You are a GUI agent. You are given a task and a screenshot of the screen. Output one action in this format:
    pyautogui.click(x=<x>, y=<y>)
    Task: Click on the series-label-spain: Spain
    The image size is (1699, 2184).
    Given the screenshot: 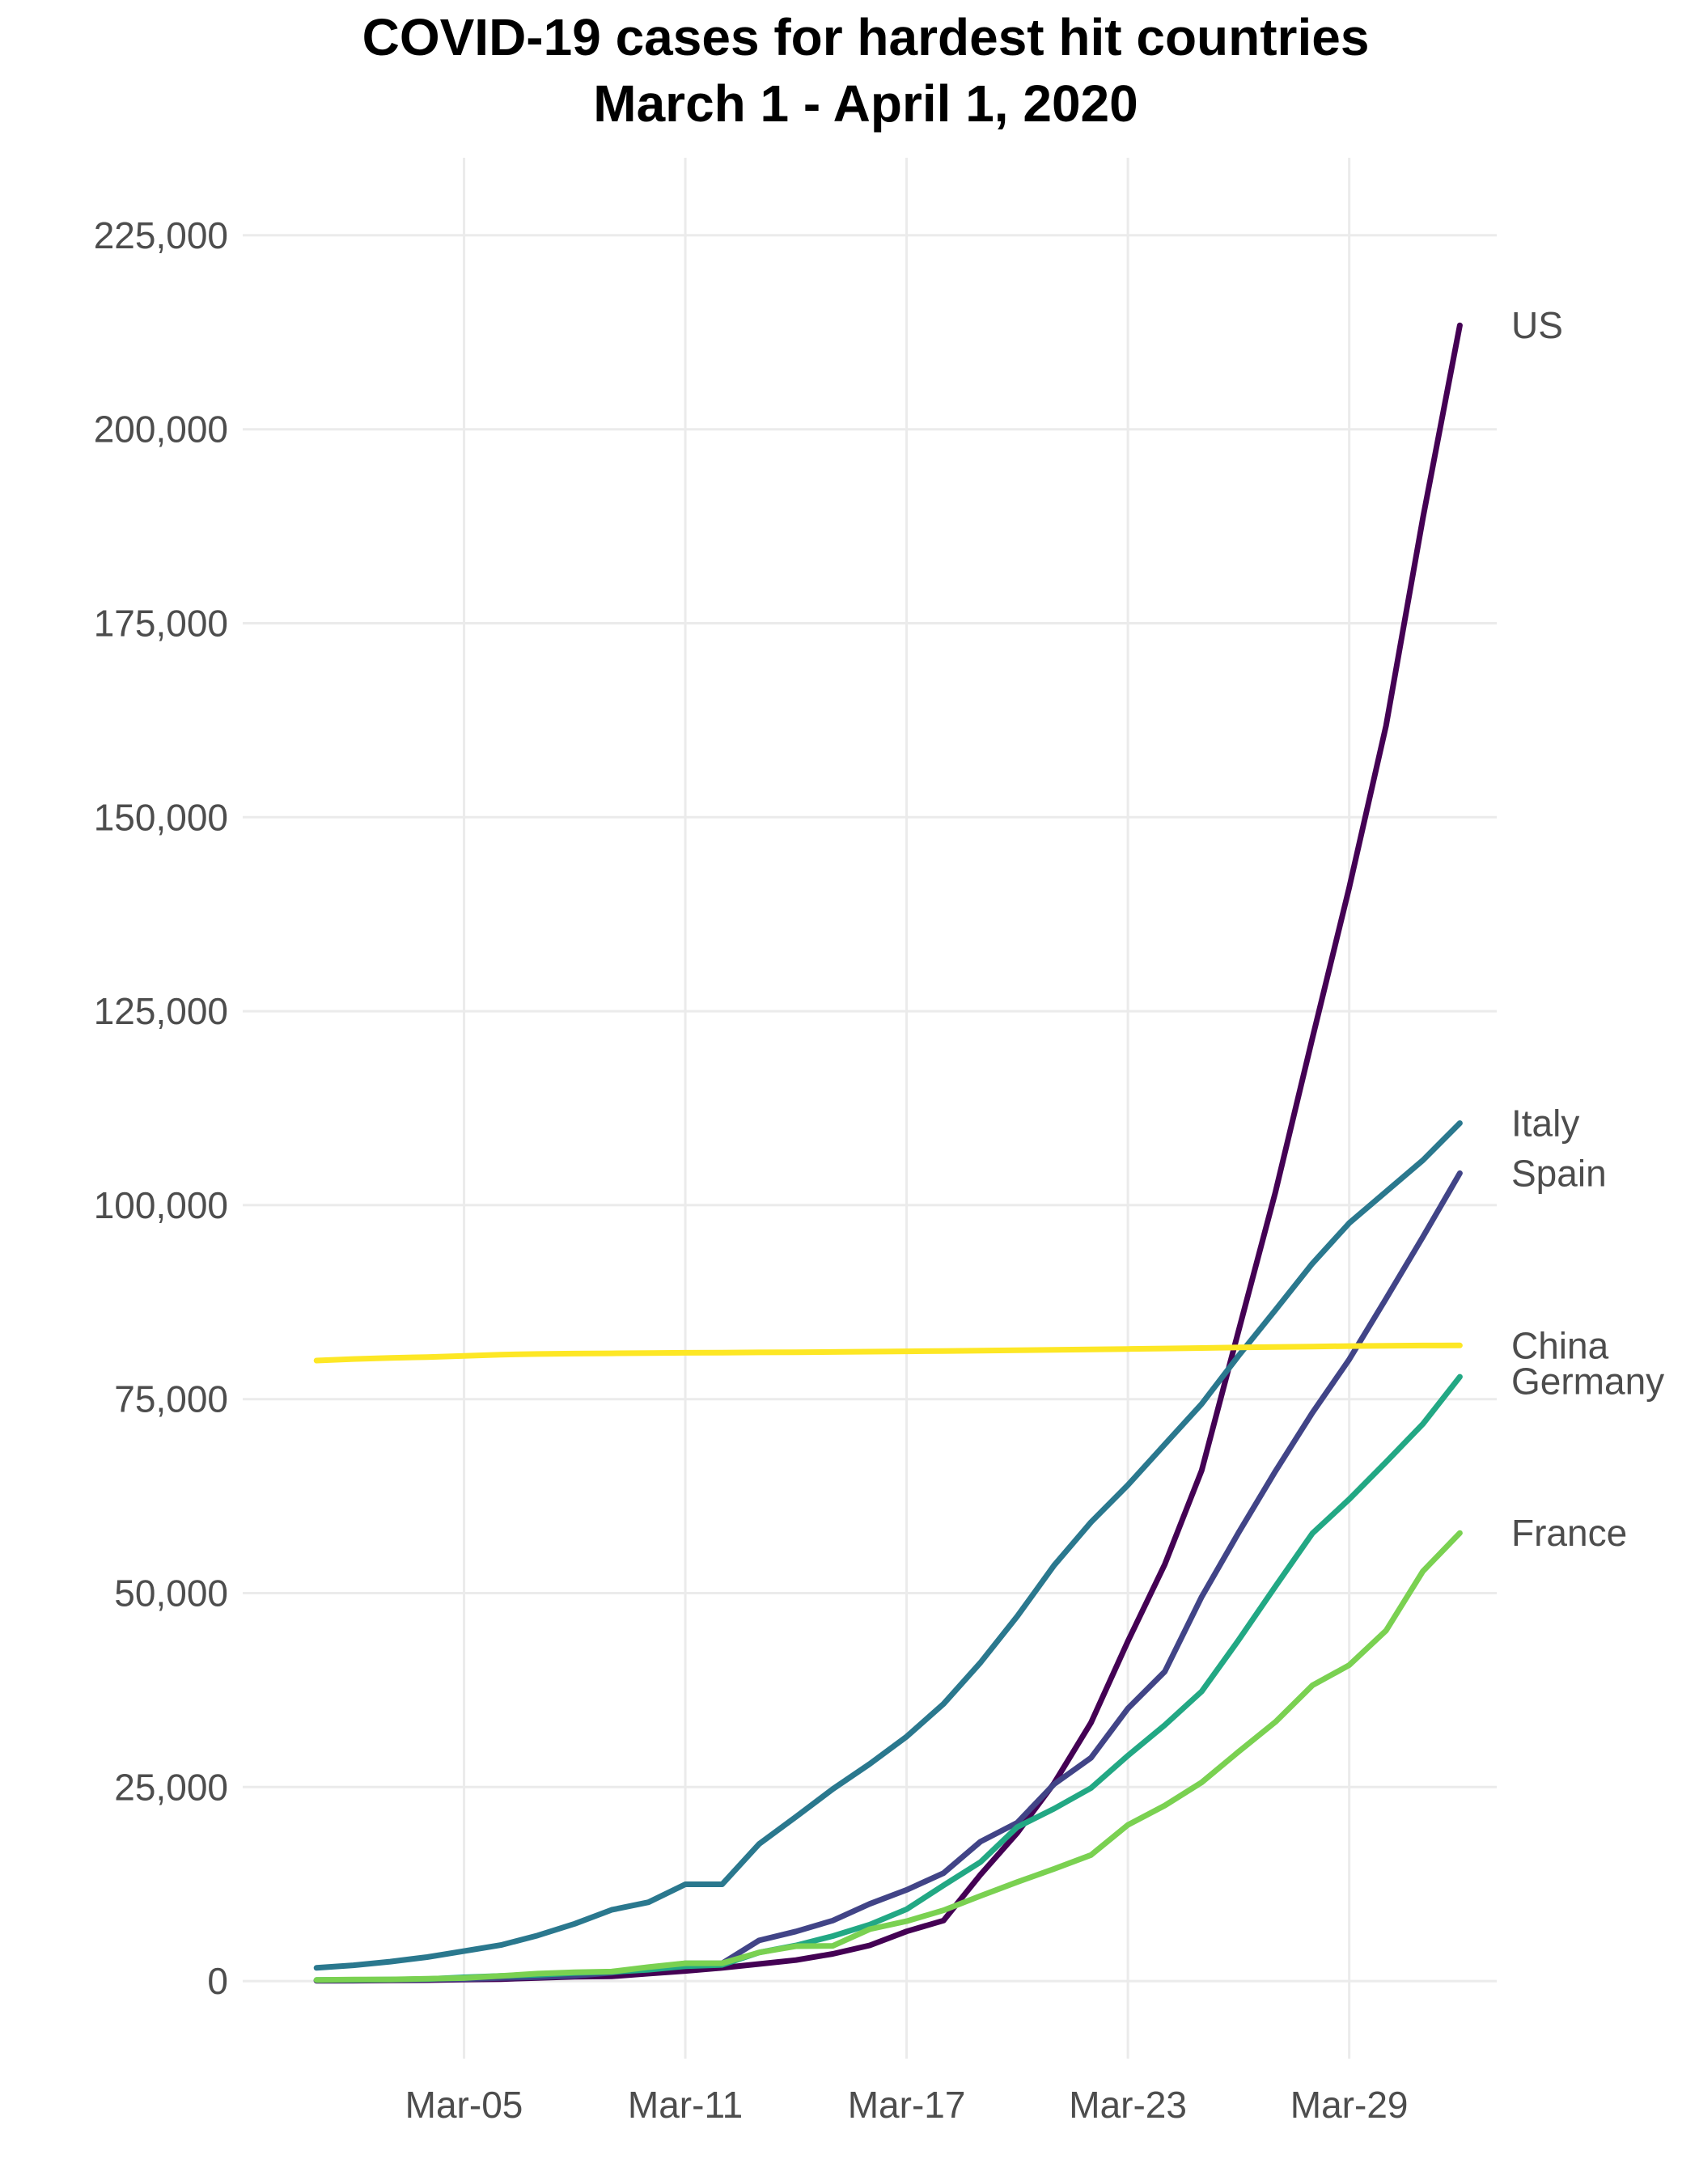 What is the action you would take?
    pyautogui.click(x=1559, y=1173)
    